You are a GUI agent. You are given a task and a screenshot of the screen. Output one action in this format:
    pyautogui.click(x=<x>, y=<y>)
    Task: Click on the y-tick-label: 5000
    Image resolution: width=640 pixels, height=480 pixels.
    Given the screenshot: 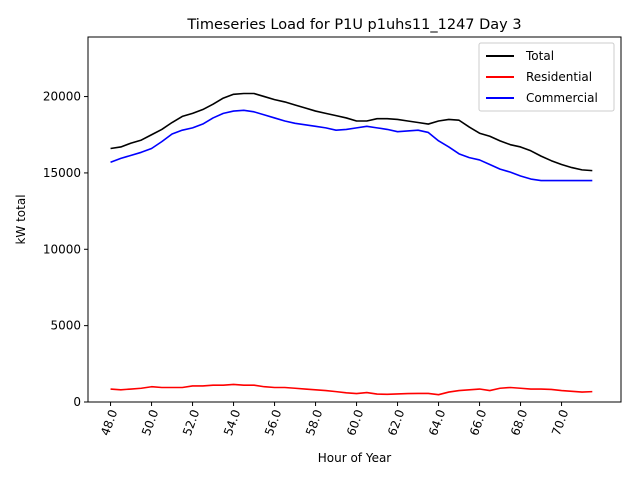 What is the action you would take?
    pyautogui.click(x=65, y=326)
    